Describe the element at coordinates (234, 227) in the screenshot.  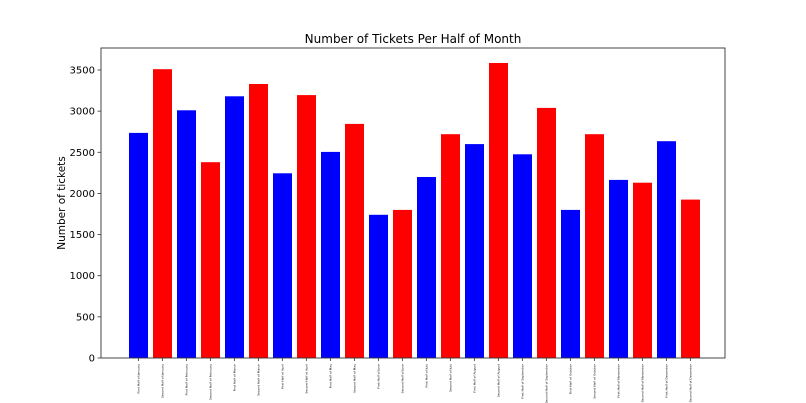
I see `bar-first-half-of-march` at that location.